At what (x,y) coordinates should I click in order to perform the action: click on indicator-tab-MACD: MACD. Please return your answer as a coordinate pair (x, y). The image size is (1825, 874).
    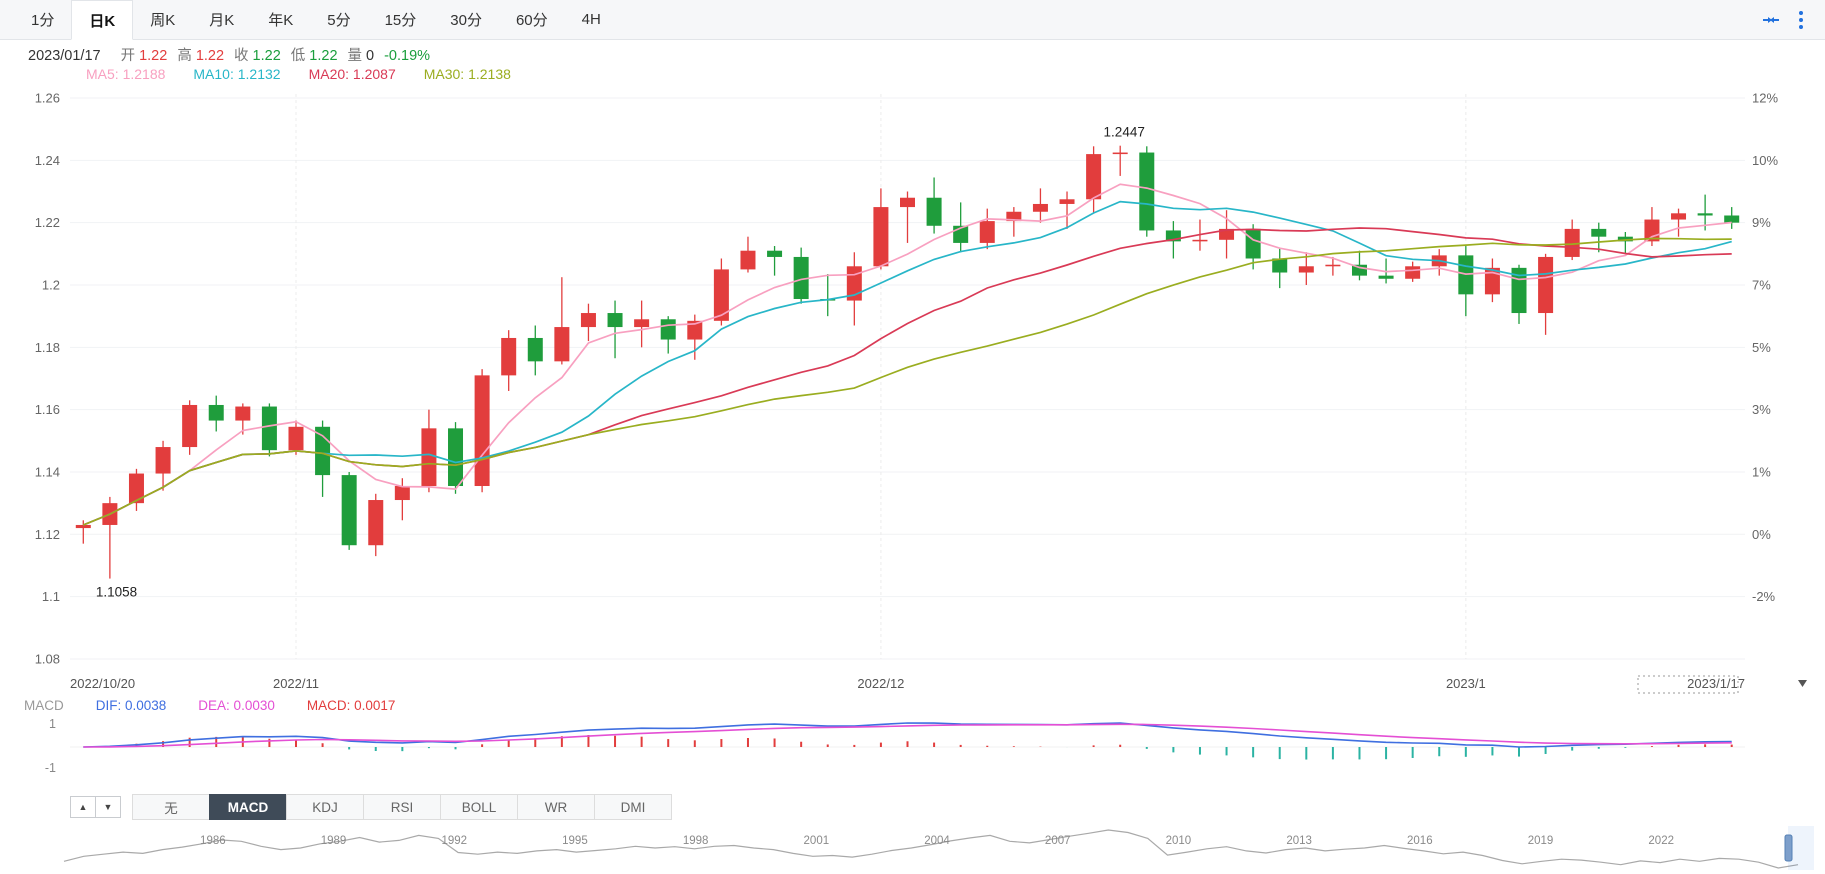
    Looking at the image, I should click on (248, 807).